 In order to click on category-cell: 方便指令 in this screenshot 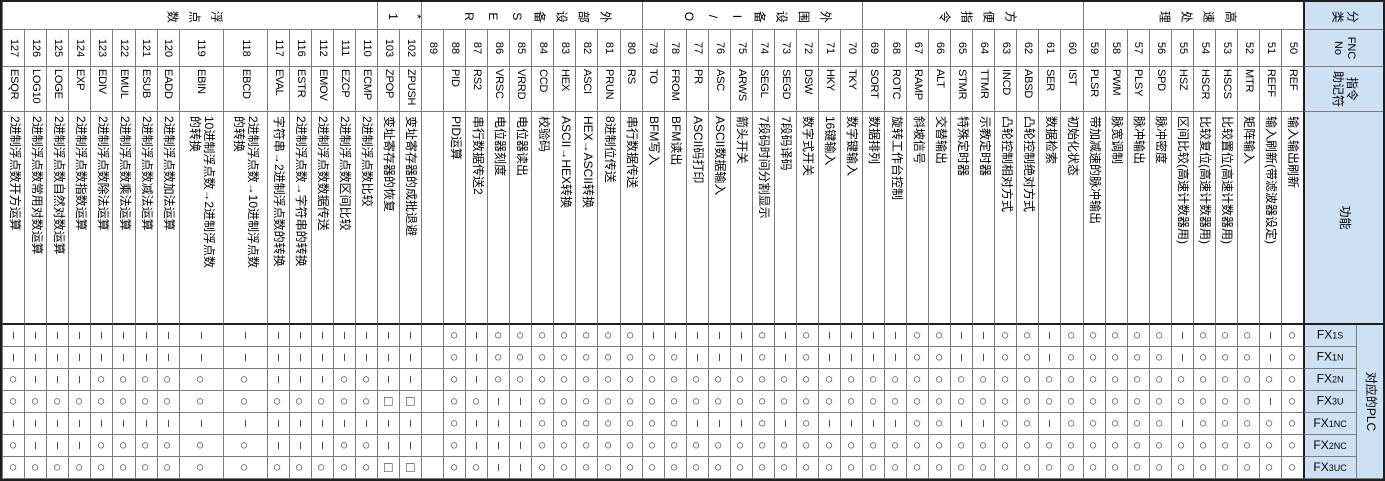, I will do `click(972, 16)`.